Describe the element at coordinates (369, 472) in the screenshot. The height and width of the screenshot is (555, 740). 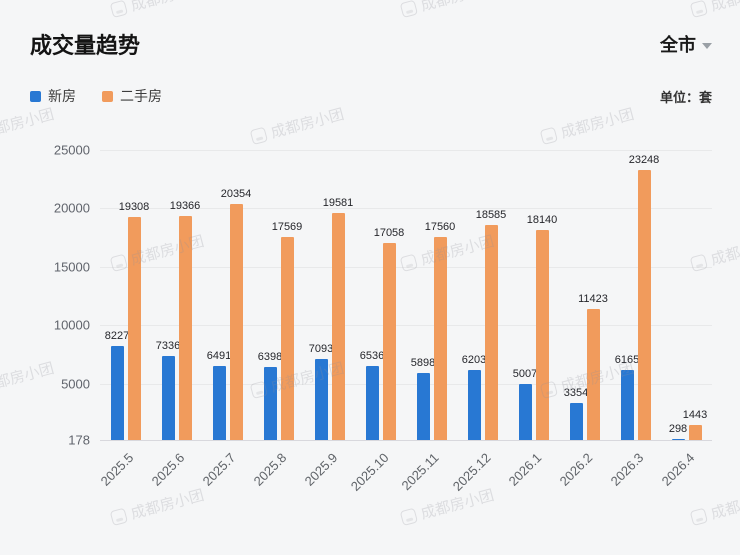
I see `x-axis-label: 2025.10` at that location.